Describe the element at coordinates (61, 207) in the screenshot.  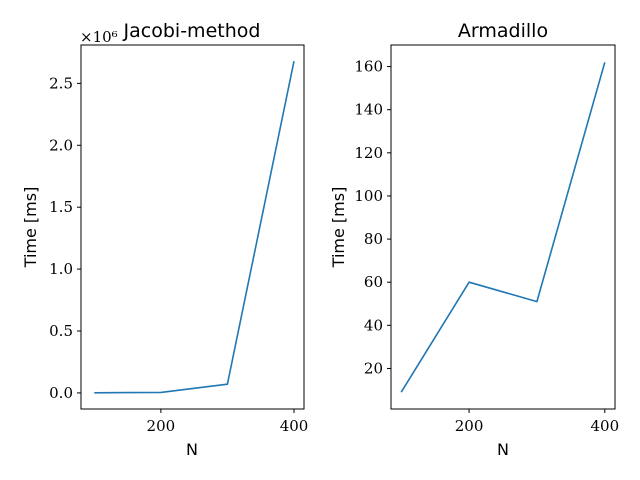
I see `y-tick-label: 1.5` at that location.